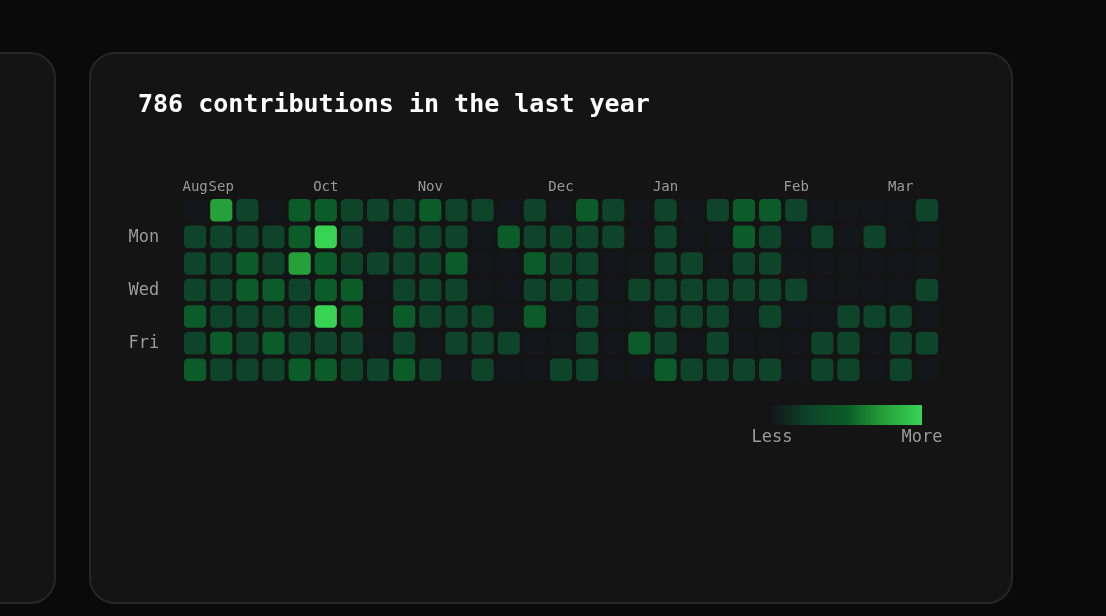 The height and width of the screenshot is (616, 1106). Describe the element at coordinates (144, 342) in the screenshot. I see `y-tick-label: Fri` at that location.